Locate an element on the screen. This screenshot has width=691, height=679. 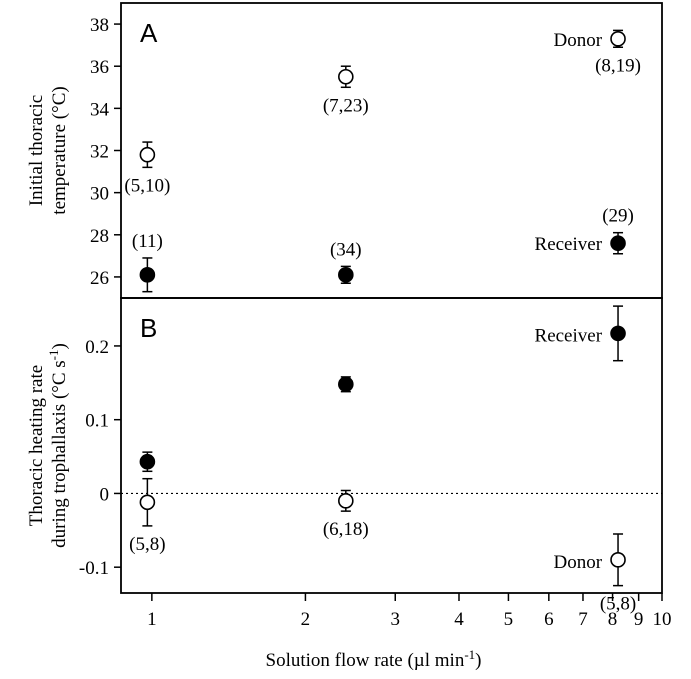
panel-B-receiver-0-point is located at coordinates (147, 461).